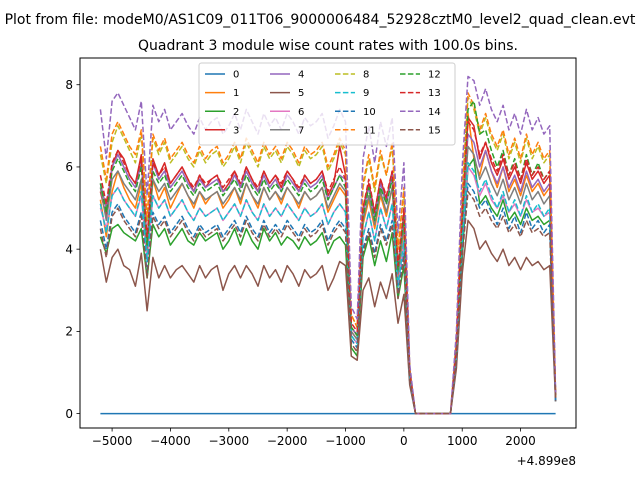 Image resolution: width=640 pixels, height=480 pixels. I want to click on legend-label-11: 11, so click(369, 130).